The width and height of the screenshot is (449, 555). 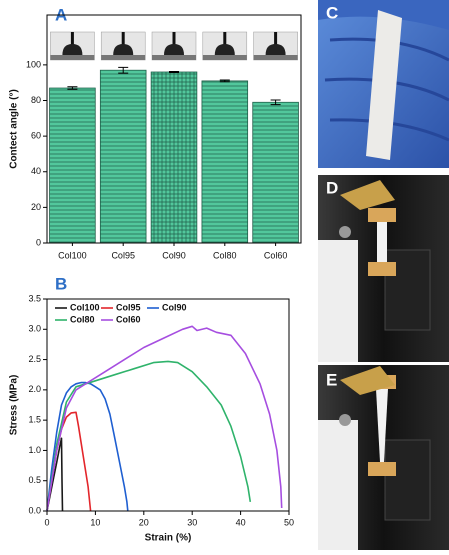 What do you see at coordinates (34, 359) in the screenshot?
I see `y-tick-label: 2.5` at bounding box center [34, 359].